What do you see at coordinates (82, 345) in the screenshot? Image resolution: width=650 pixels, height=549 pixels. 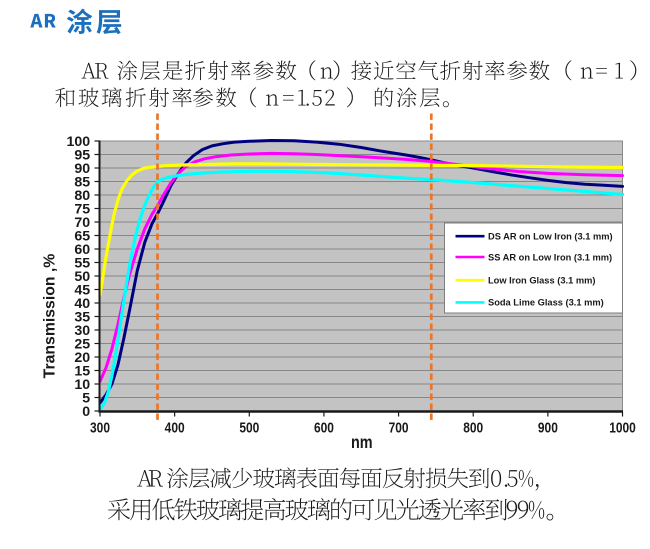 I see `svg-text: 25` at bounding box center [82, 345].